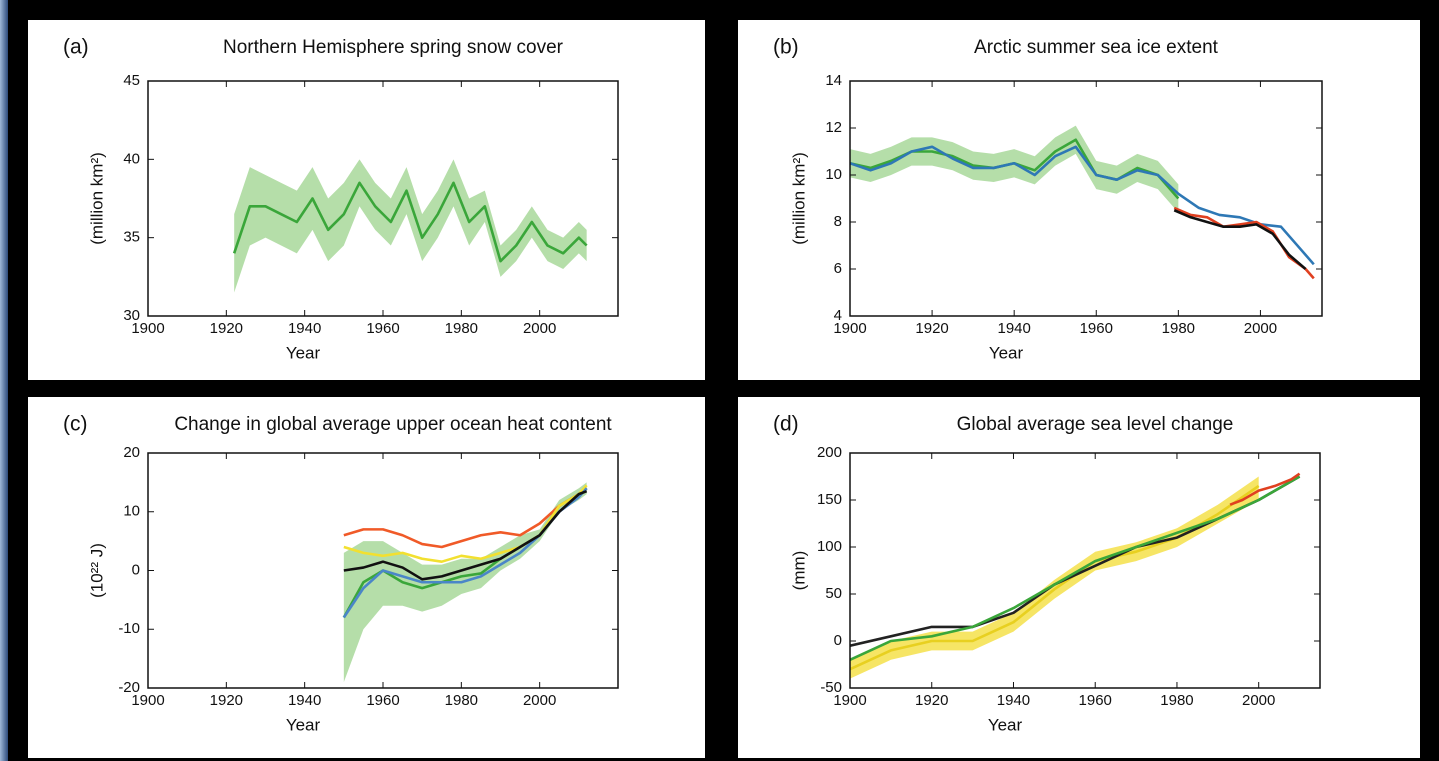 Image resolution: width=1439 pixels, height=761 pixels. Describe the element at coordinates (786, 47) in the screenshot. I see `panel-letter: (b)` at that location.